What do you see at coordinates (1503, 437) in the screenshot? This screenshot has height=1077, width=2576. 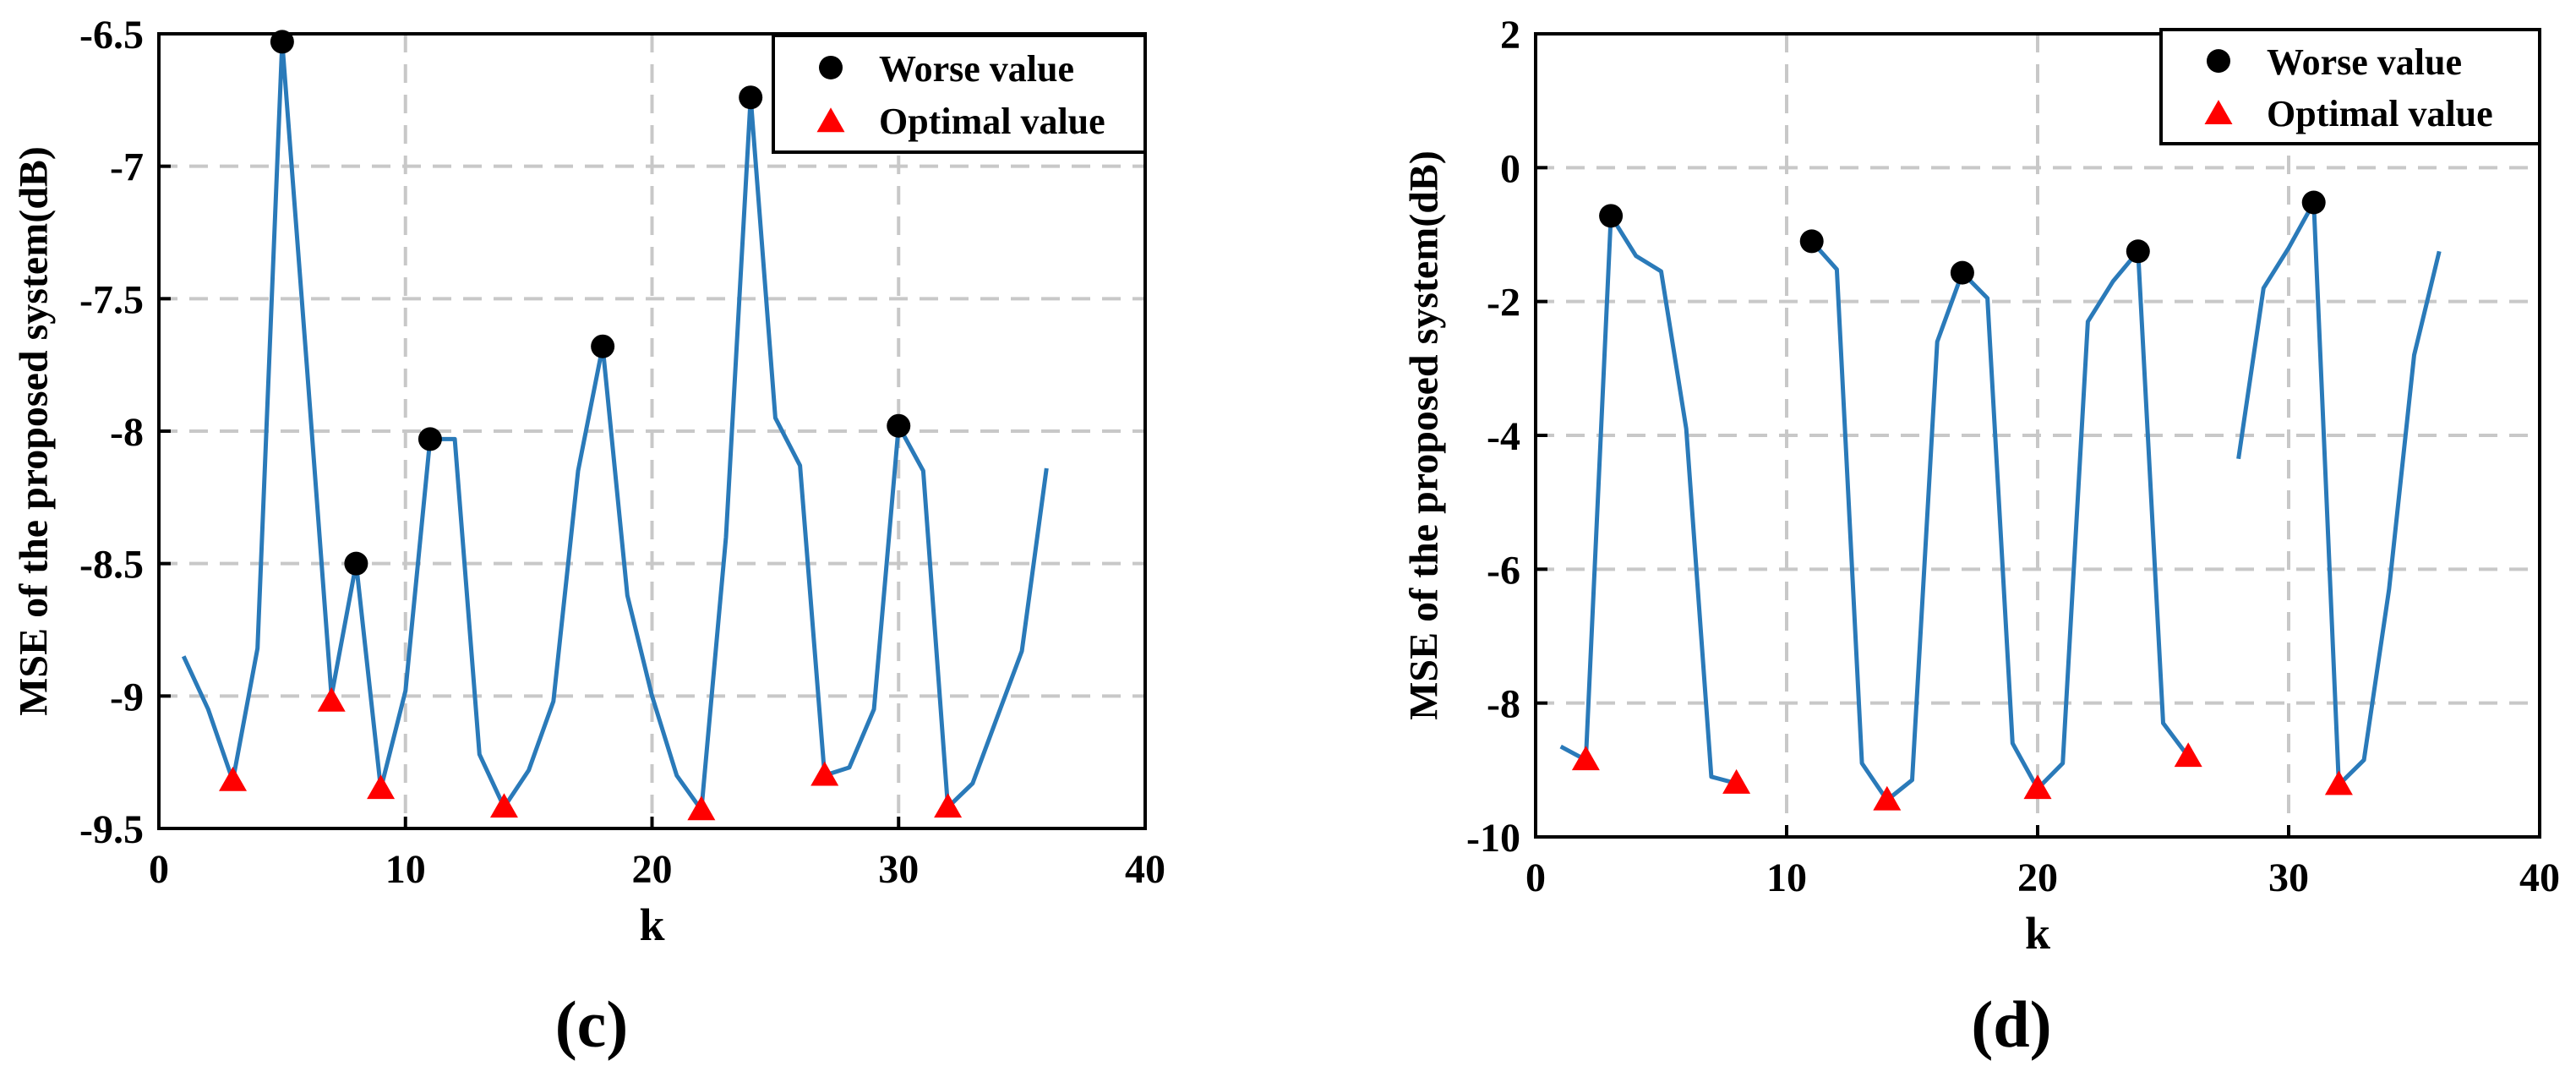 I see `y-tick-label: -4` at bounding box center [1503, 437].